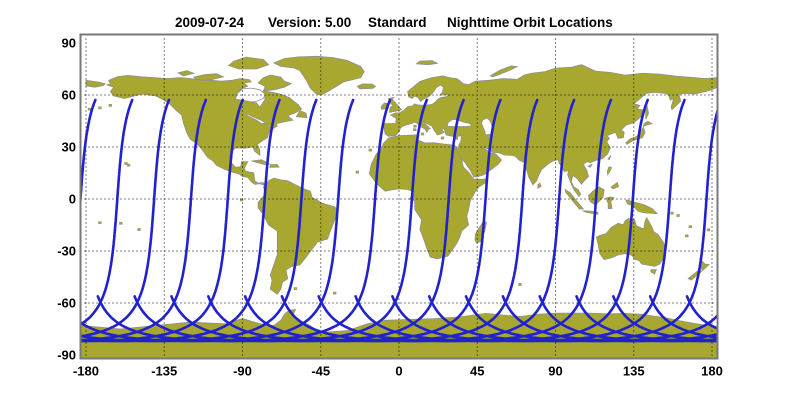 Image resolution: width=800 pixels, height=400 pixels. Describe the element at coordinates (186, 73) in the screenshot. I see `landmass-banks-island` at that location.